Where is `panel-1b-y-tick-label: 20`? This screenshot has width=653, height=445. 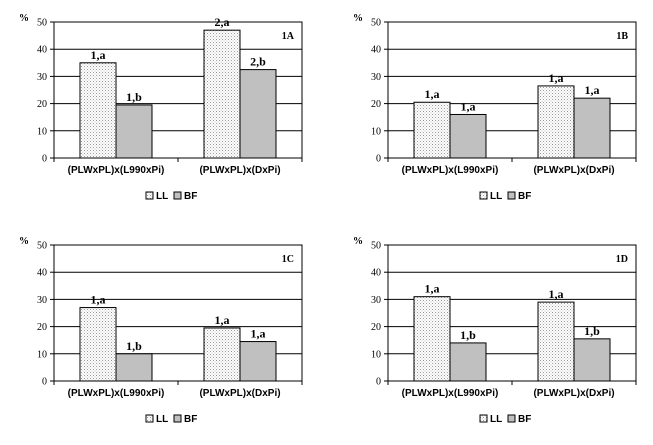
panel-1b-y-tick-label: 20 is located at coordinates (376, 104).